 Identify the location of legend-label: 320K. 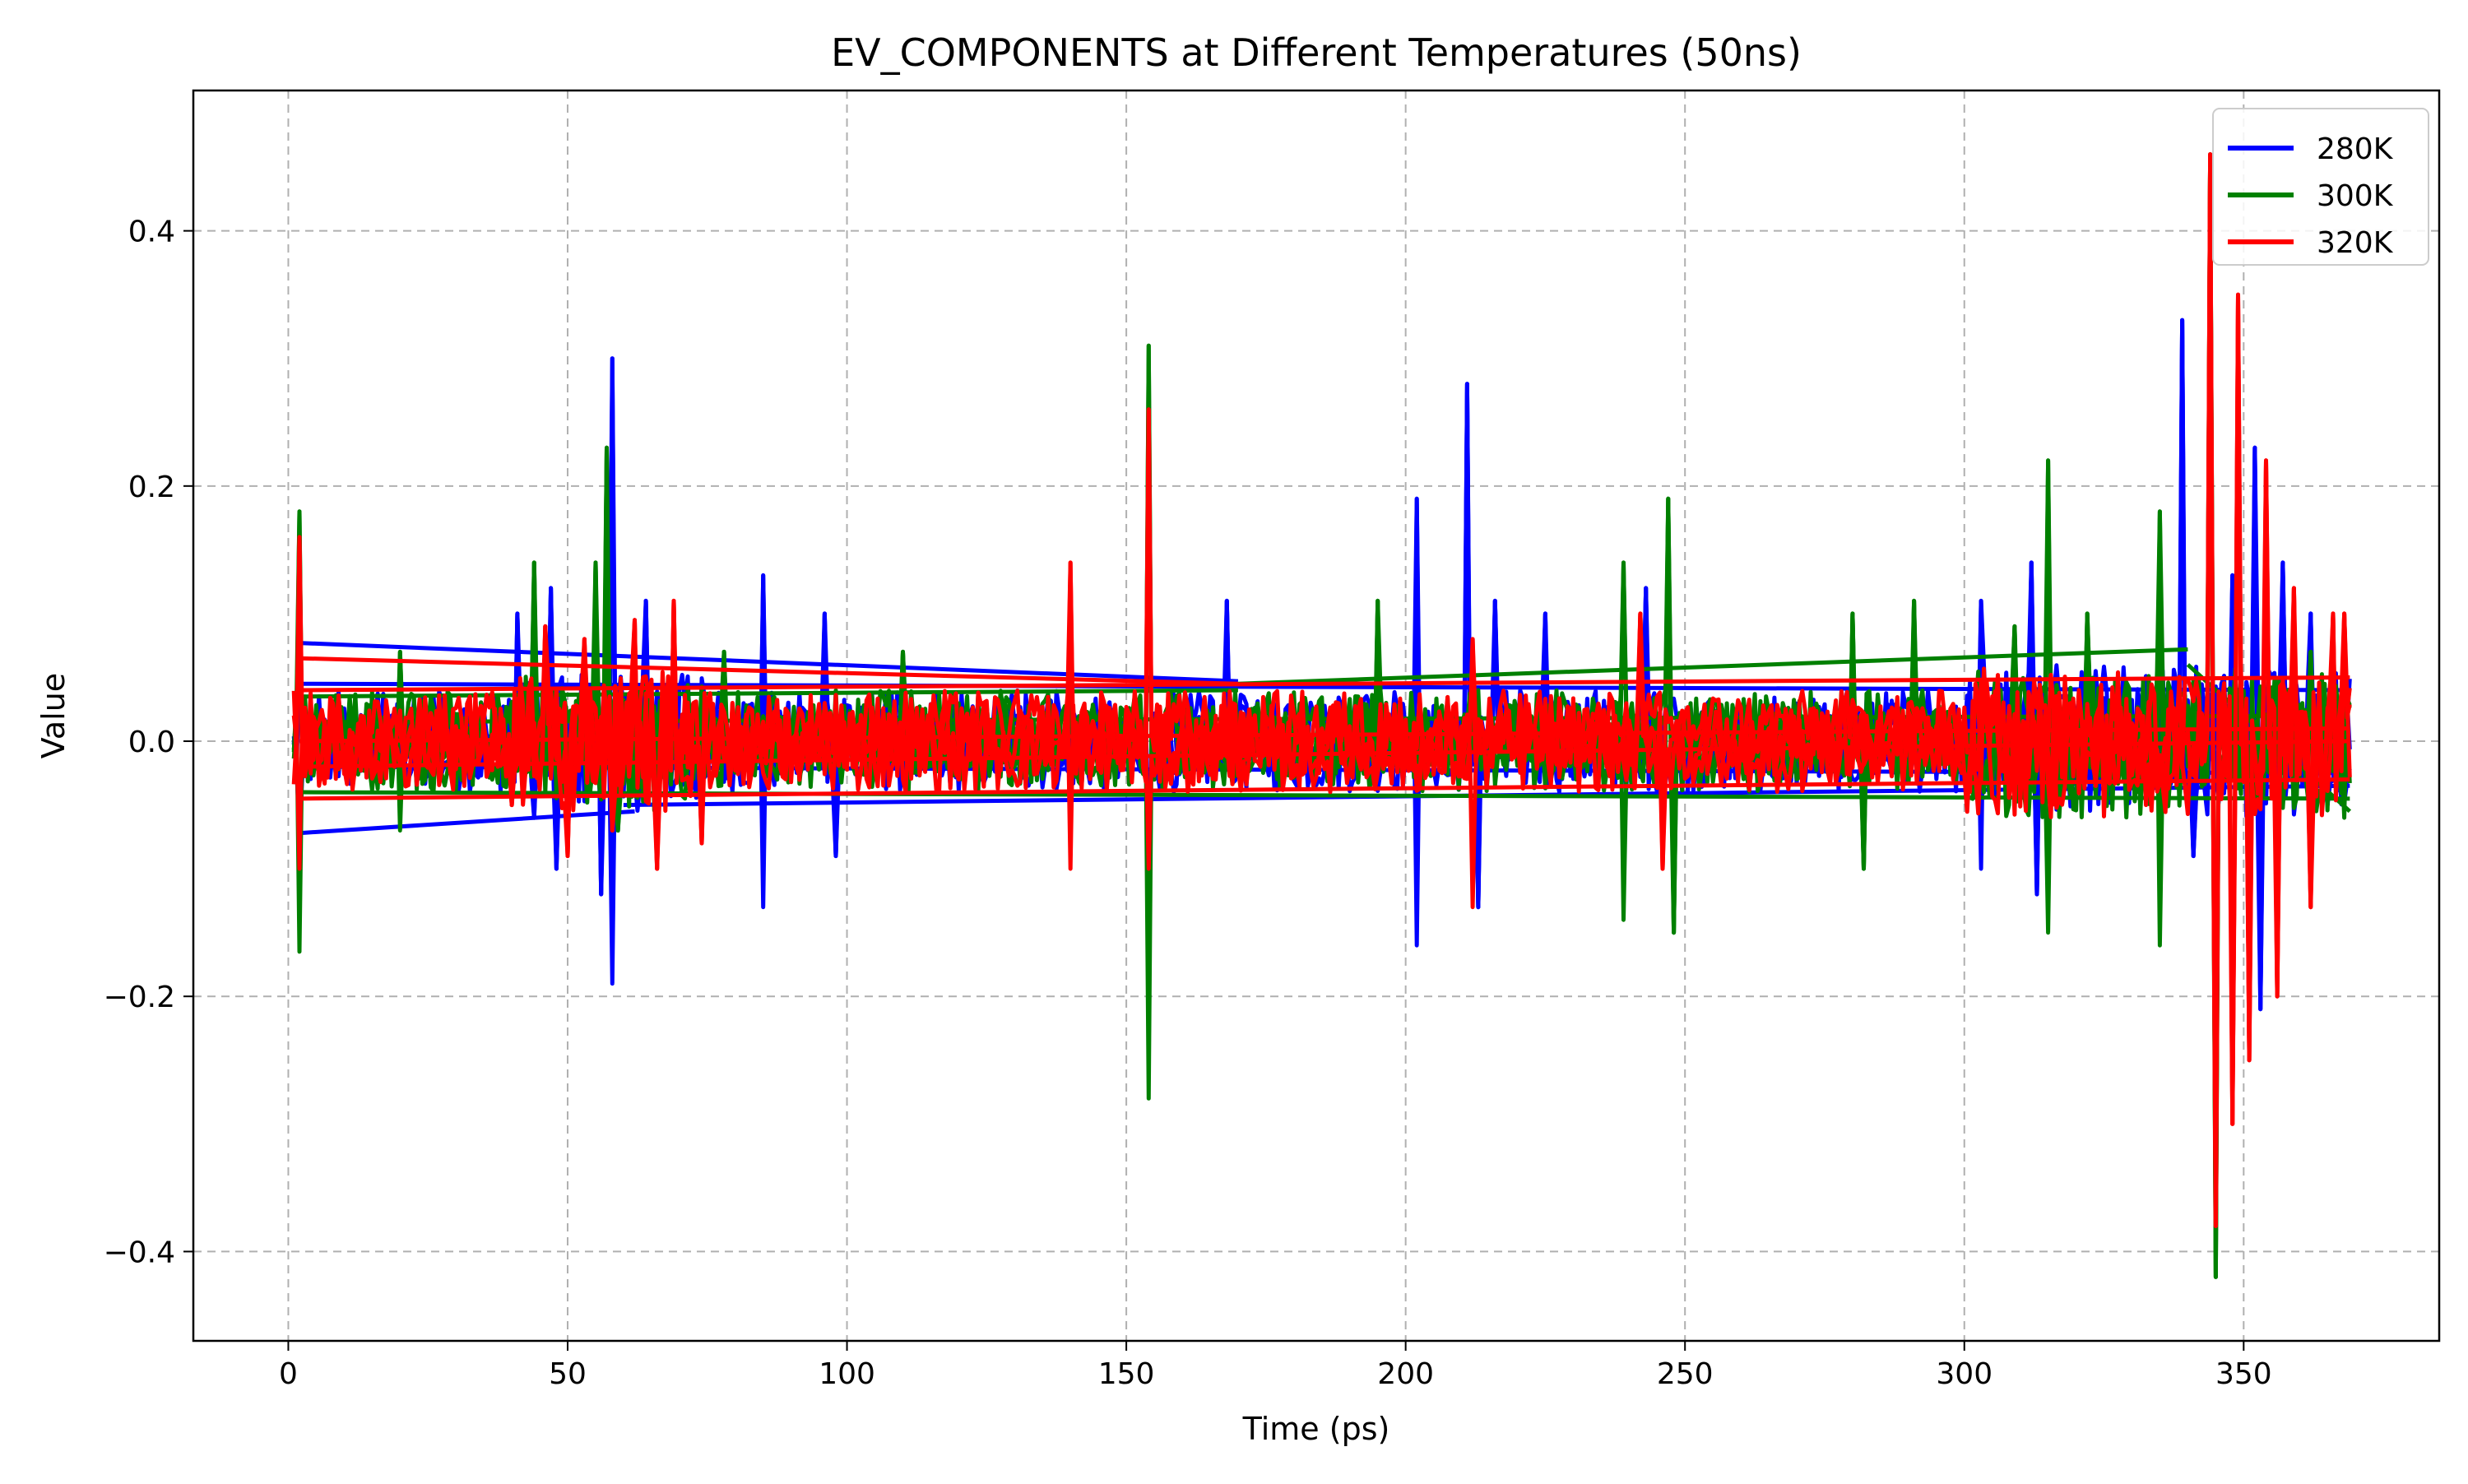
(2355, 243).